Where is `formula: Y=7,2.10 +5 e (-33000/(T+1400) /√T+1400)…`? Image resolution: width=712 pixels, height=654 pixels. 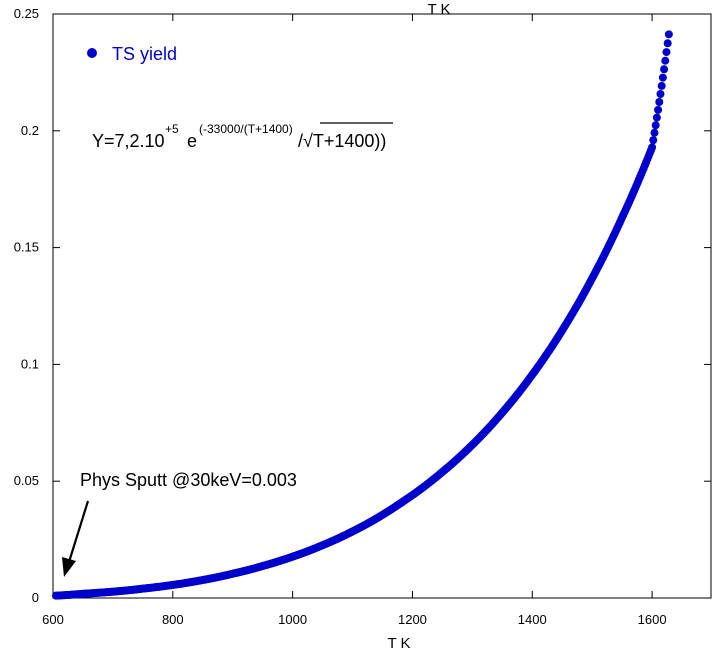
formula: Y=7,2.10 +5 e (-33000/(T+1400) /√T+1400)… is located at coordinates (242, 136).